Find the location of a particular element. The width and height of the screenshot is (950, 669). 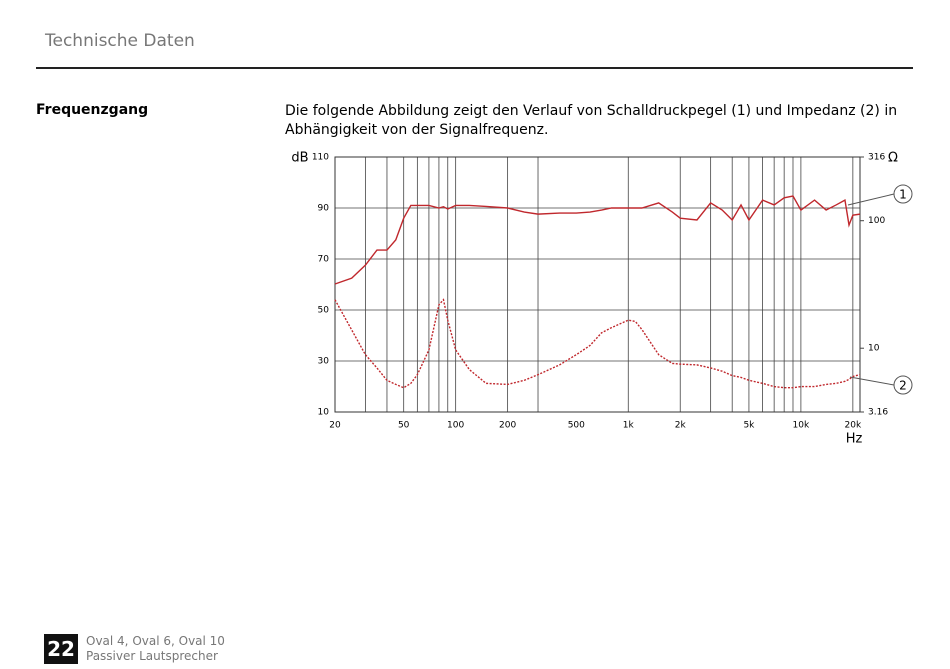

y2-tick-label: 100 is located at coordinates (876, 221).